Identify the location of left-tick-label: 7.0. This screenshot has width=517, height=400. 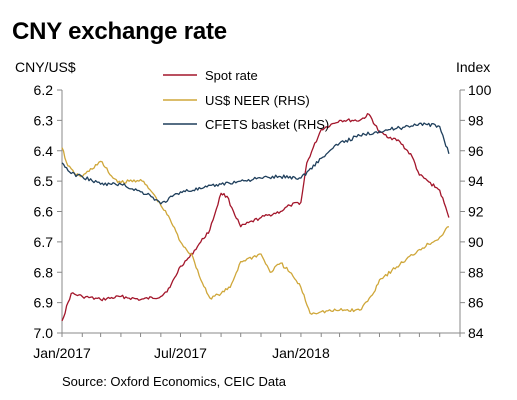
(44, 333).